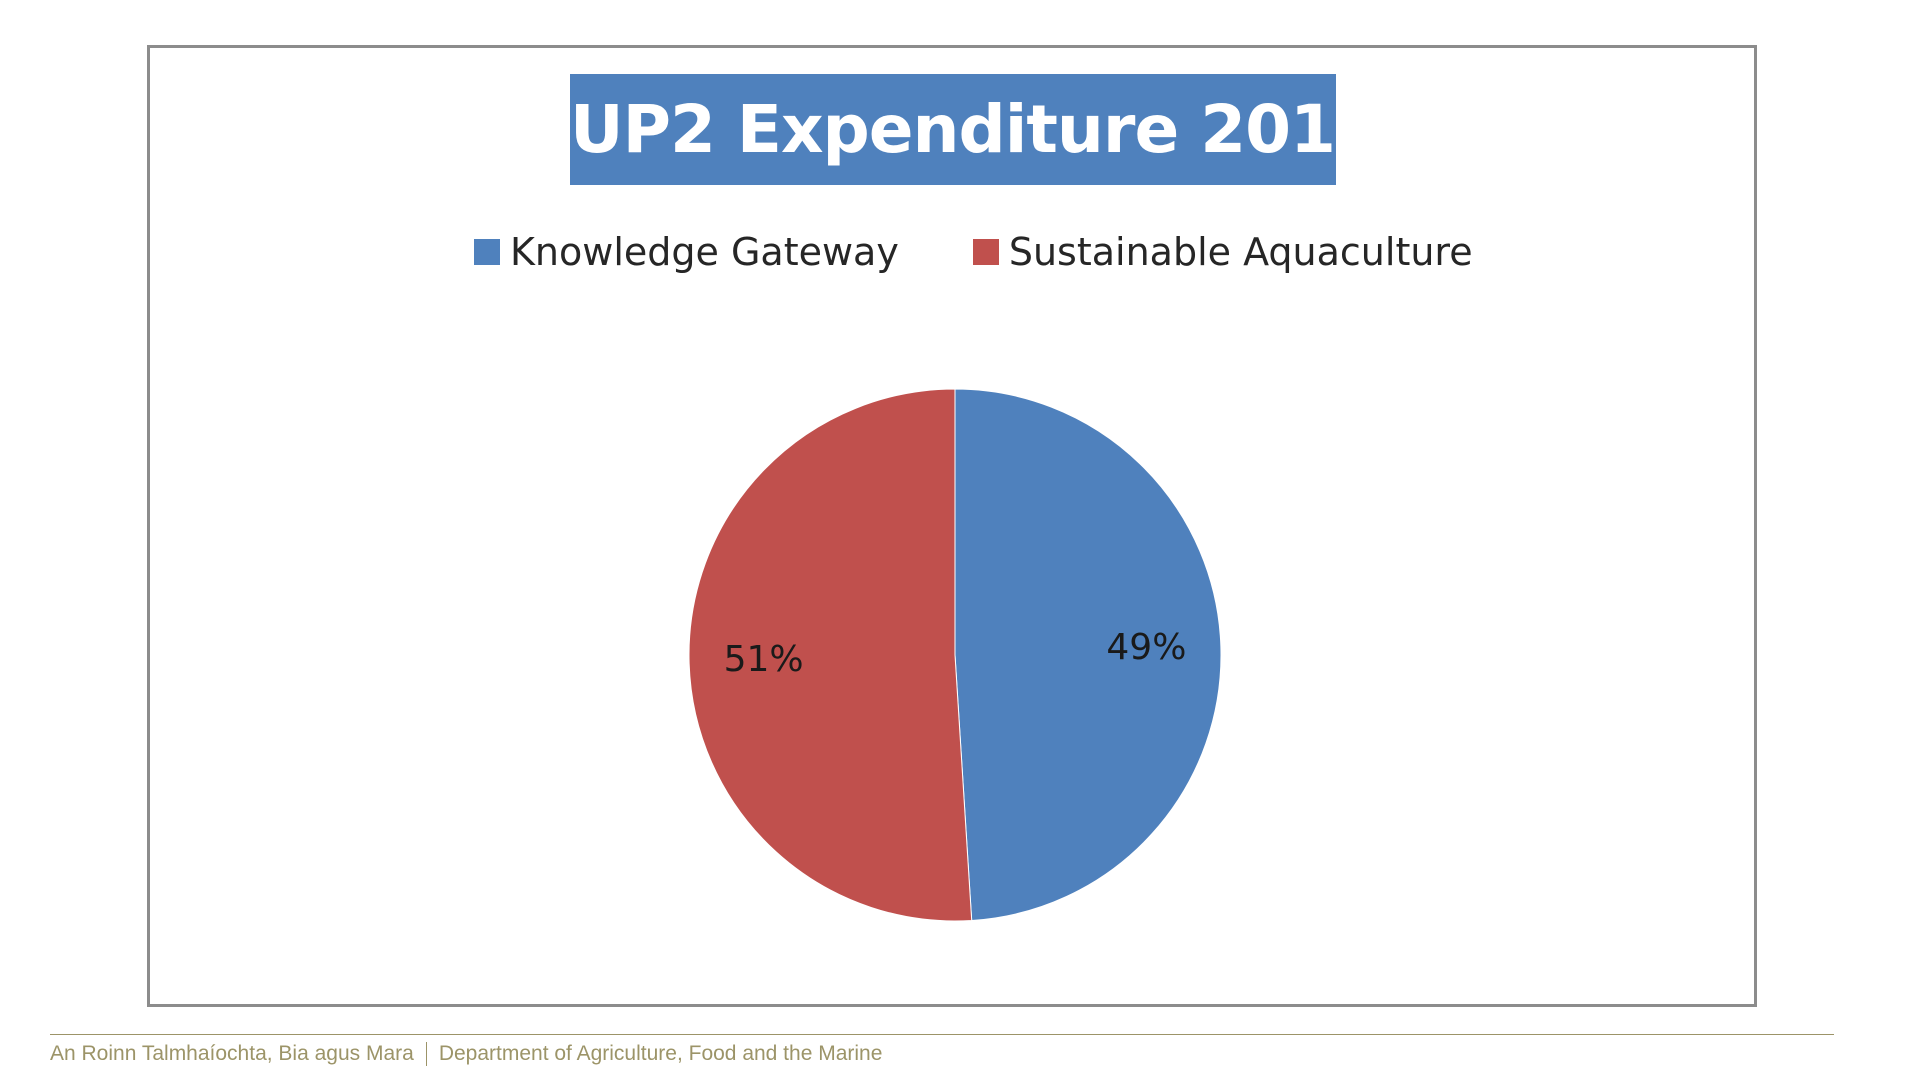 The height and width of the screenshot is (1080, 1920). What do you see at coordinates (1146, 647) in the screenshot?
I see `pie-label-knowledge-gateway: 49%` at bounding box center [1146, 647].